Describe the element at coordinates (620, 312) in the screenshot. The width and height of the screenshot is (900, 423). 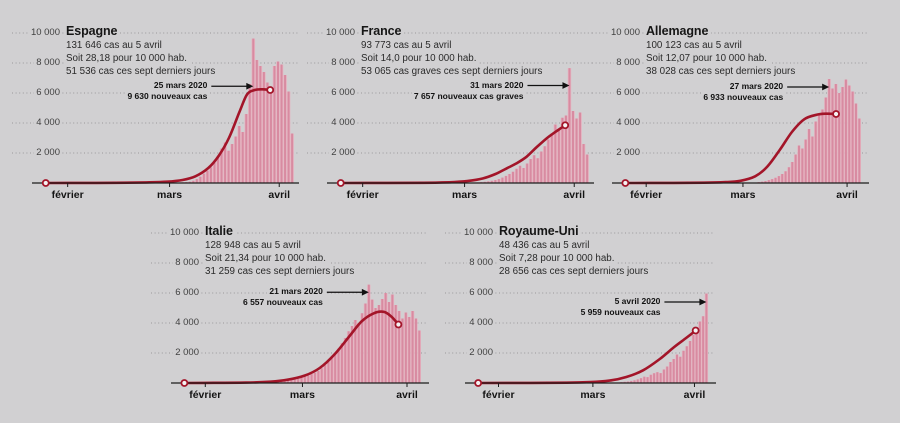
I see `annotation-label: 5 959 nouveaux cas` at that location.